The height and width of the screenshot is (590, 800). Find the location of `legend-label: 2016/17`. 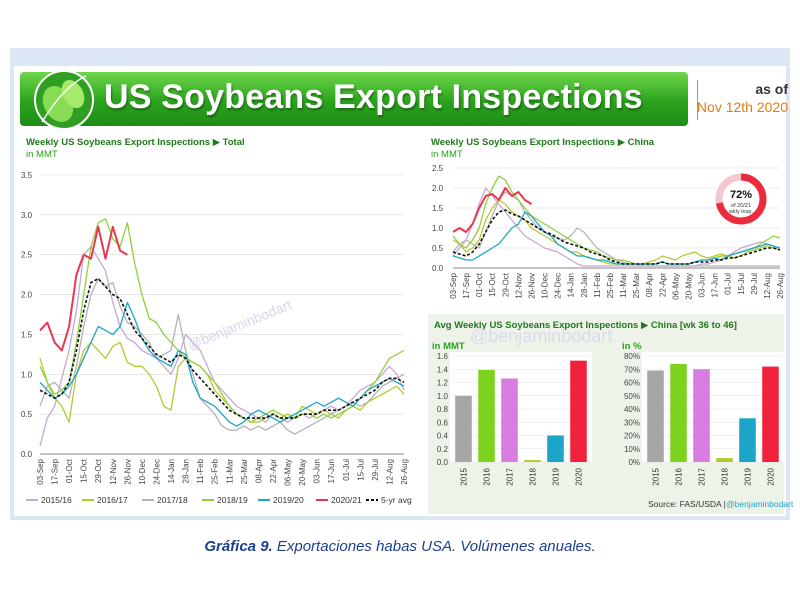

legend-label: 2016/17 is located at coordinates (112, 500).